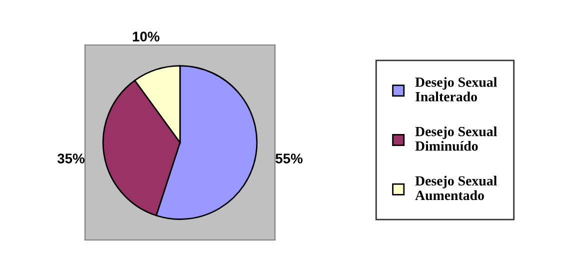 The image size is (567, 264). Describe the element at coordinates (456, 188) in the screenshot. I see `legend-label: Desejo Sexual Aumentado` at that location.